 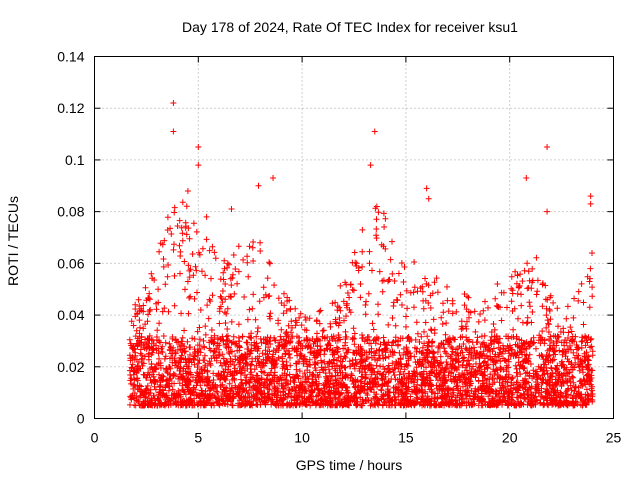 What do you see at coordinates (95, 438) in the screenshot?
I see `x-tick-label: 0` at bounding box center [95, 438].